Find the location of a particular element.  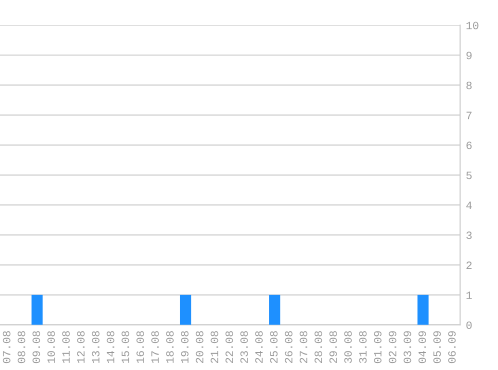

x-tick-label: 08.08 is located at coordinates (22, 347).